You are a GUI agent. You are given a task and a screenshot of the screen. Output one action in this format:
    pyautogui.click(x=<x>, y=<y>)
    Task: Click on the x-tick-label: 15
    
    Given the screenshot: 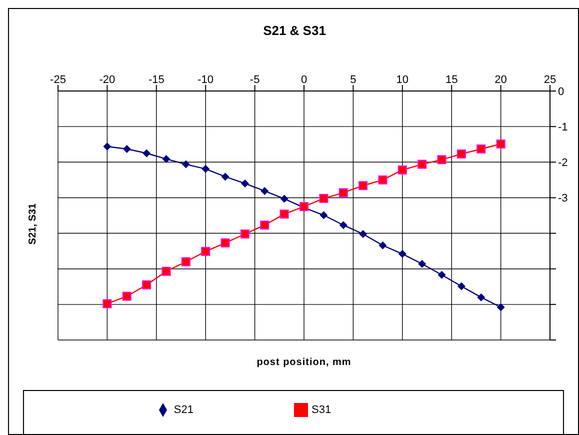 What is the action you would take?
    pyautogui.click(x=451, y=80)
    